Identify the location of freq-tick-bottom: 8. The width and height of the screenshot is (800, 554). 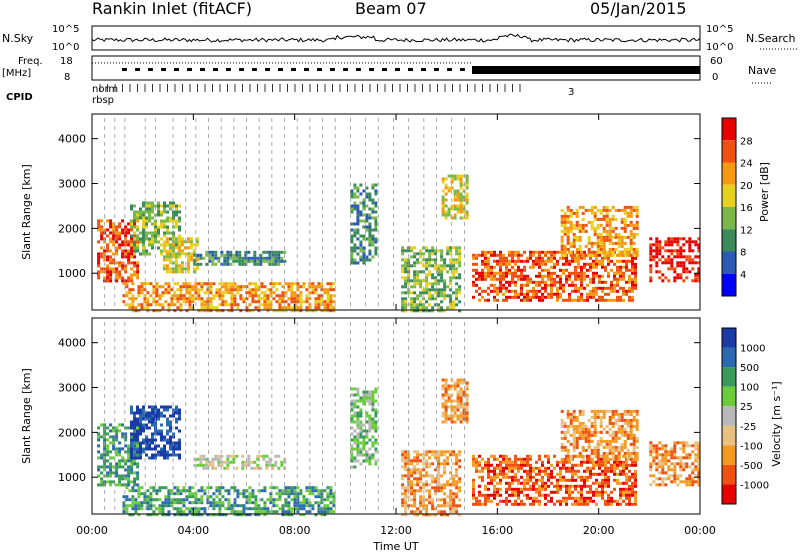
(67, 77).